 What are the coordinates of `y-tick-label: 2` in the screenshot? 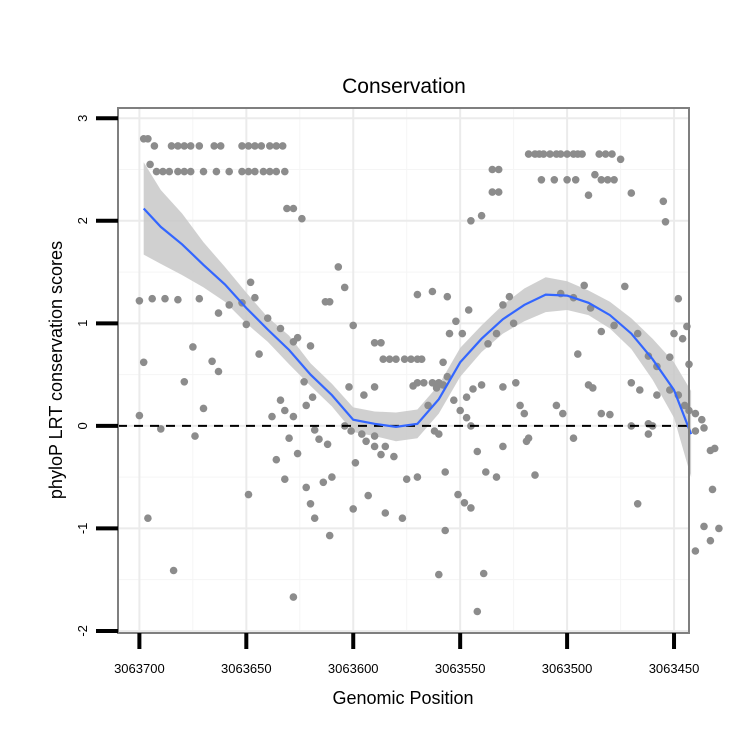 It's located at (82, 220).